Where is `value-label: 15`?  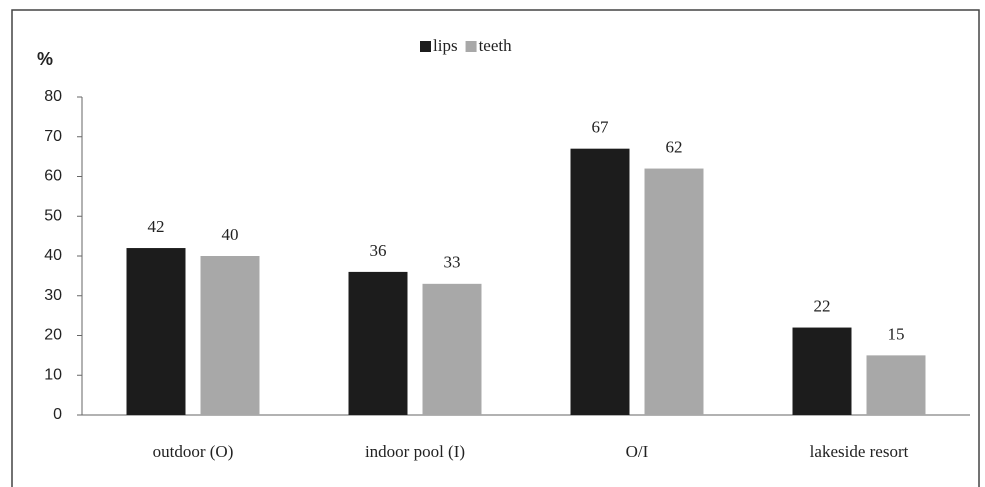 value-label: 15 is located at coordinates (896, 333).